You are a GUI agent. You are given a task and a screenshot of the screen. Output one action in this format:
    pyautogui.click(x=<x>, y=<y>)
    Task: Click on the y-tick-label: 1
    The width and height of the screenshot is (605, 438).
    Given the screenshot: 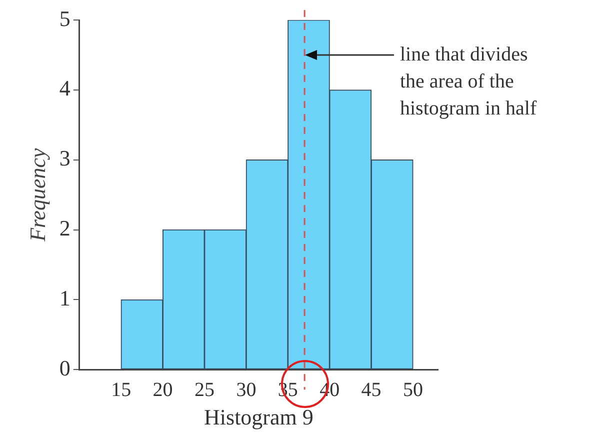 What is the action you would take?
    pyautogui.click(x=64, y=297)
    